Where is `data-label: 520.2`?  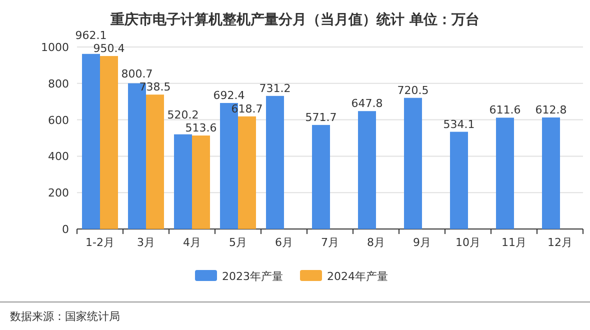
data-label: 520.2 is located at coordinates (183, 115).